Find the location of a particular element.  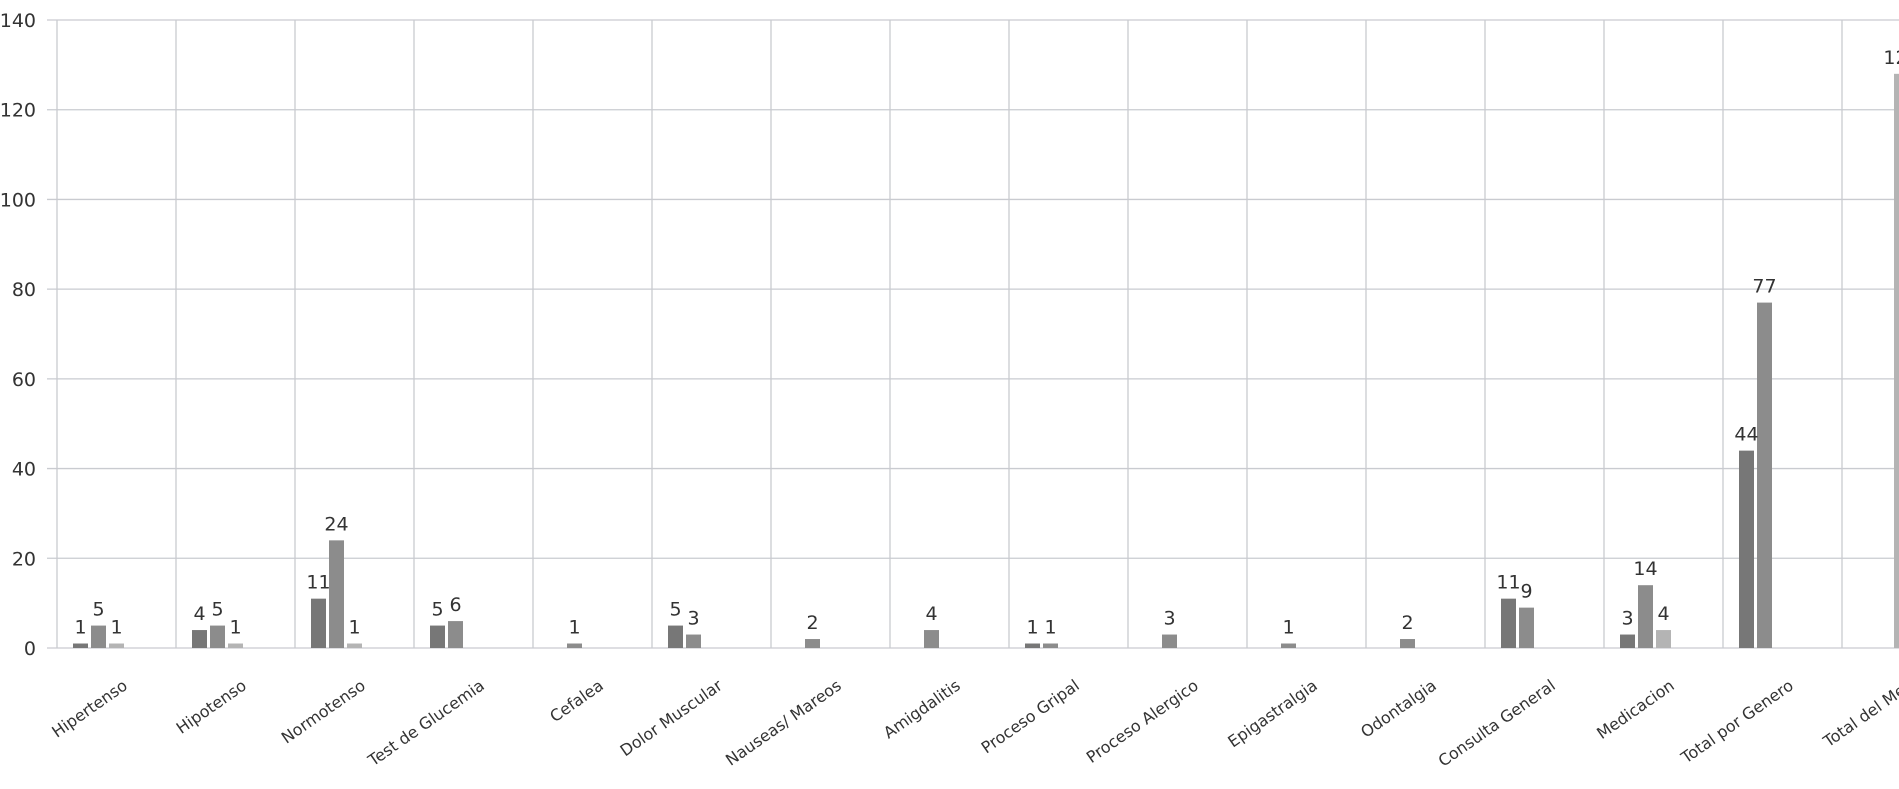

y-tick-label: 80 is located at coordinates (24, 290).